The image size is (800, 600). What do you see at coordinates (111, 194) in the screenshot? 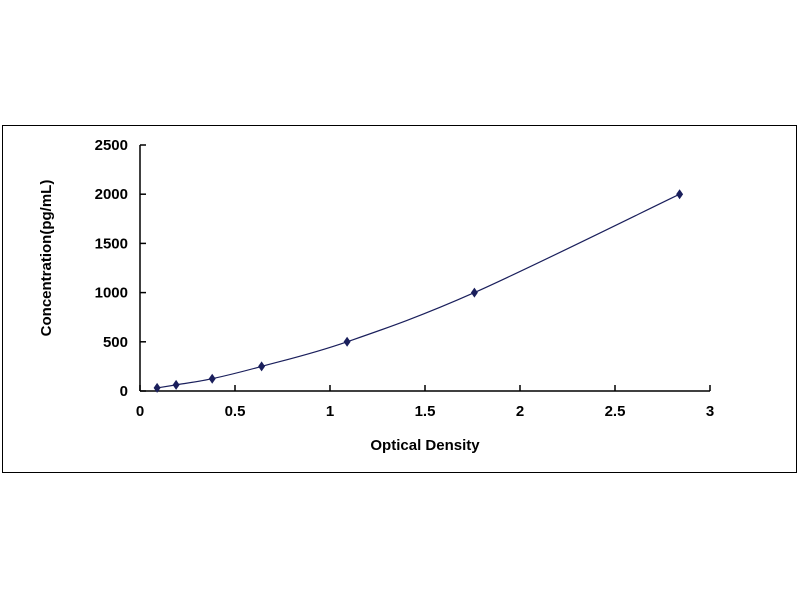
I see `y-tick-label: 2000` at bounding box center [111, 194].